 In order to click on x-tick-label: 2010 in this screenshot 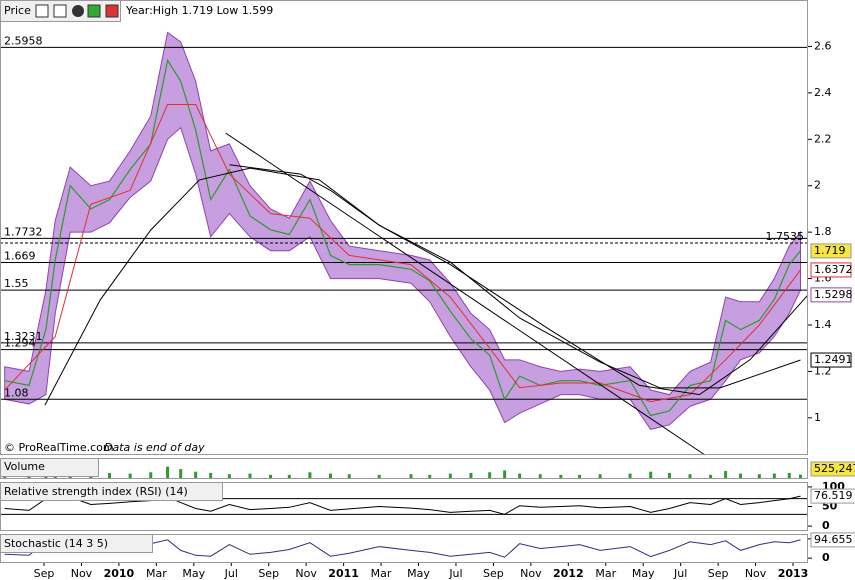, I will do `click(119, 573)`.